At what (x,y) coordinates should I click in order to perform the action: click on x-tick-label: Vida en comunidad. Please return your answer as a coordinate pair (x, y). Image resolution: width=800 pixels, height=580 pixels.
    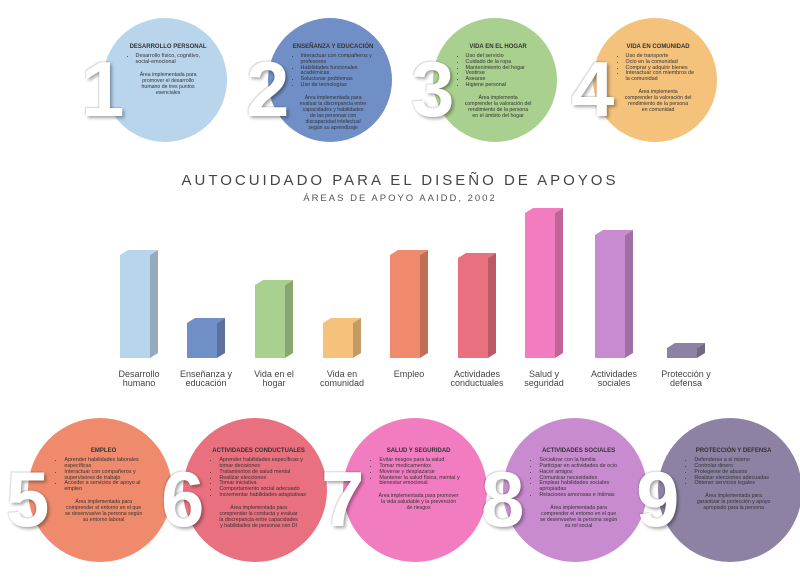
    Looking at the image, I should click on (342, 378).